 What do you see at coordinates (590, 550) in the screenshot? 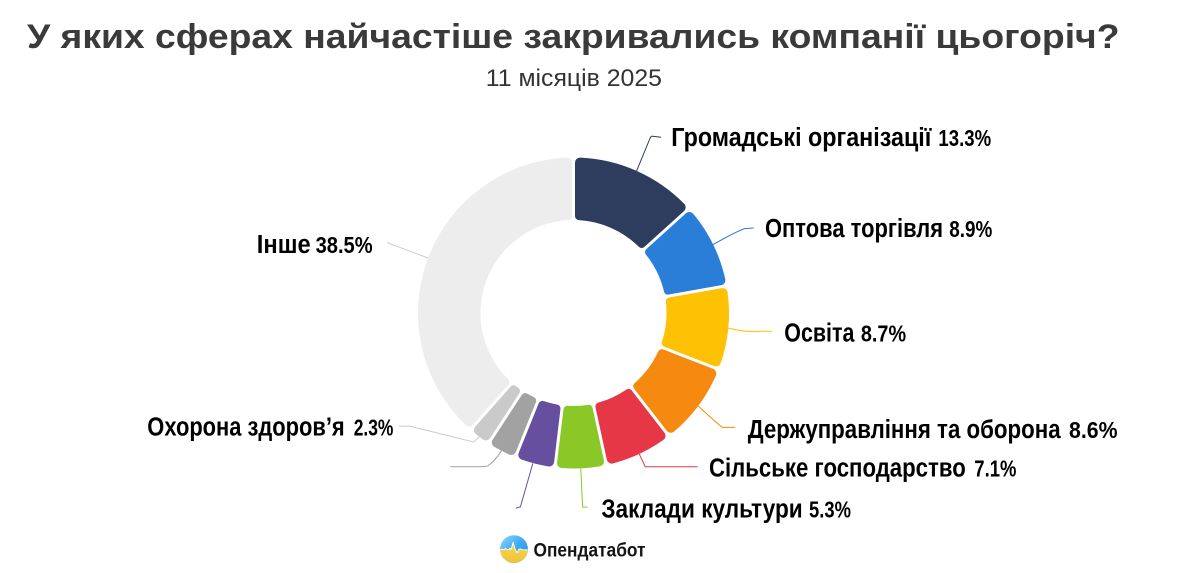
I see `svg-text: Опендатабот` at bounding box center [590, 550].